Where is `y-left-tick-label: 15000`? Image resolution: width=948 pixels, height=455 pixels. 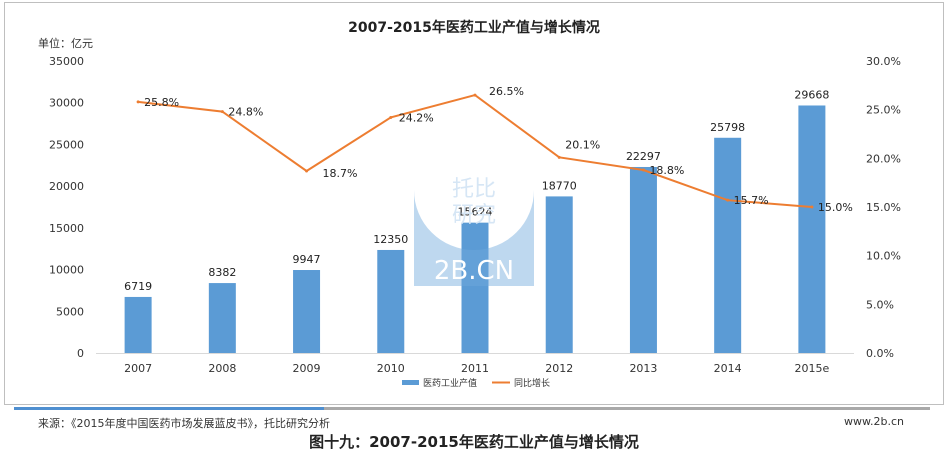
y-left-tick-label: 15000 is located at coordinates (66, 228).